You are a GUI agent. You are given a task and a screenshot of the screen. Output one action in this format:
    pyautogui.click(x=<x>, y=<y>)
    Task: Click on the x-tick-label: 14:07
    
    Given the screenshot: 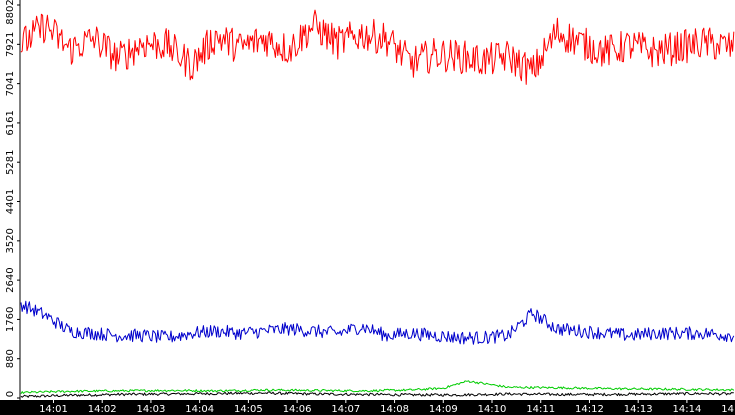 What is the action you would take?
    pyautogui.click(x=345, y=409)
    